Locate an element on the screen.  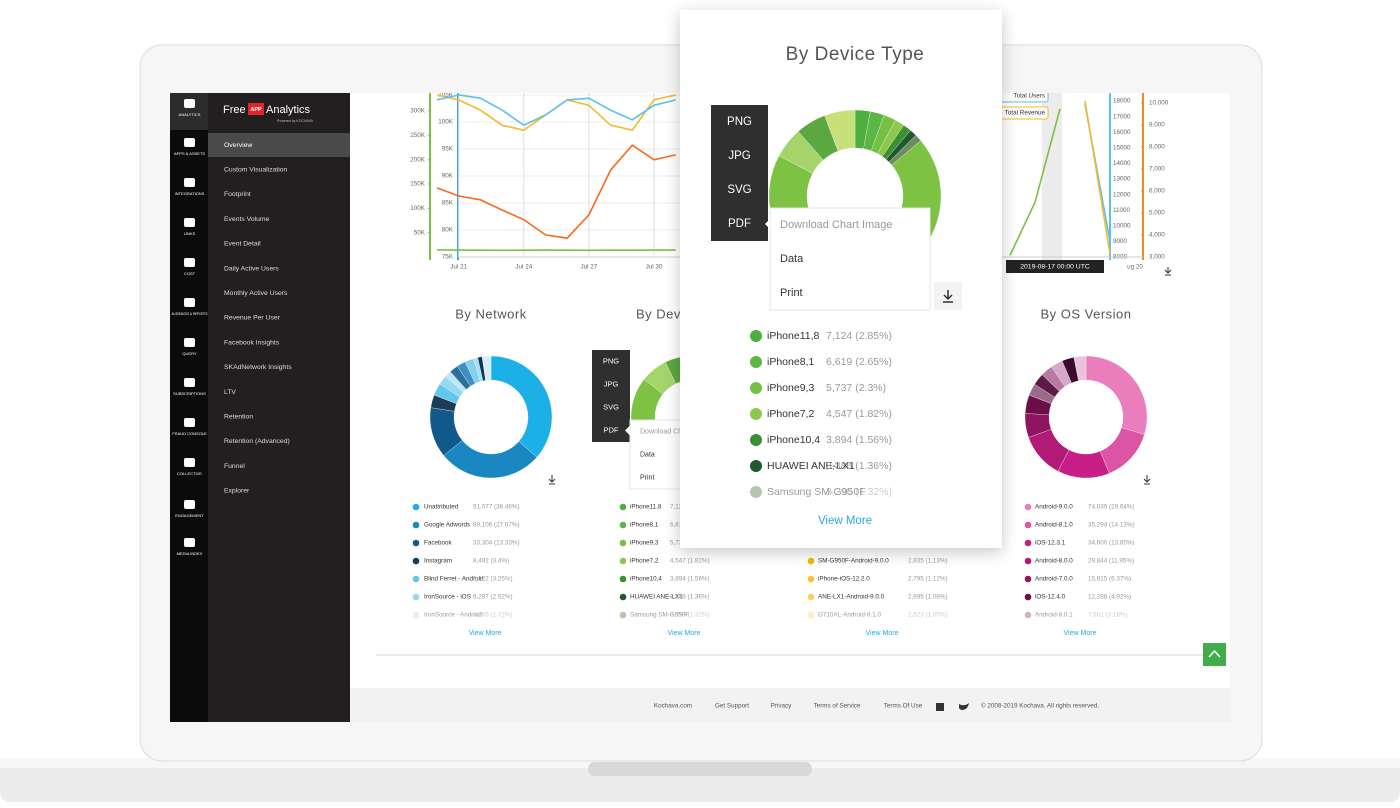
legend-label: iPhone10,4 is located at coordinates (793, 440).